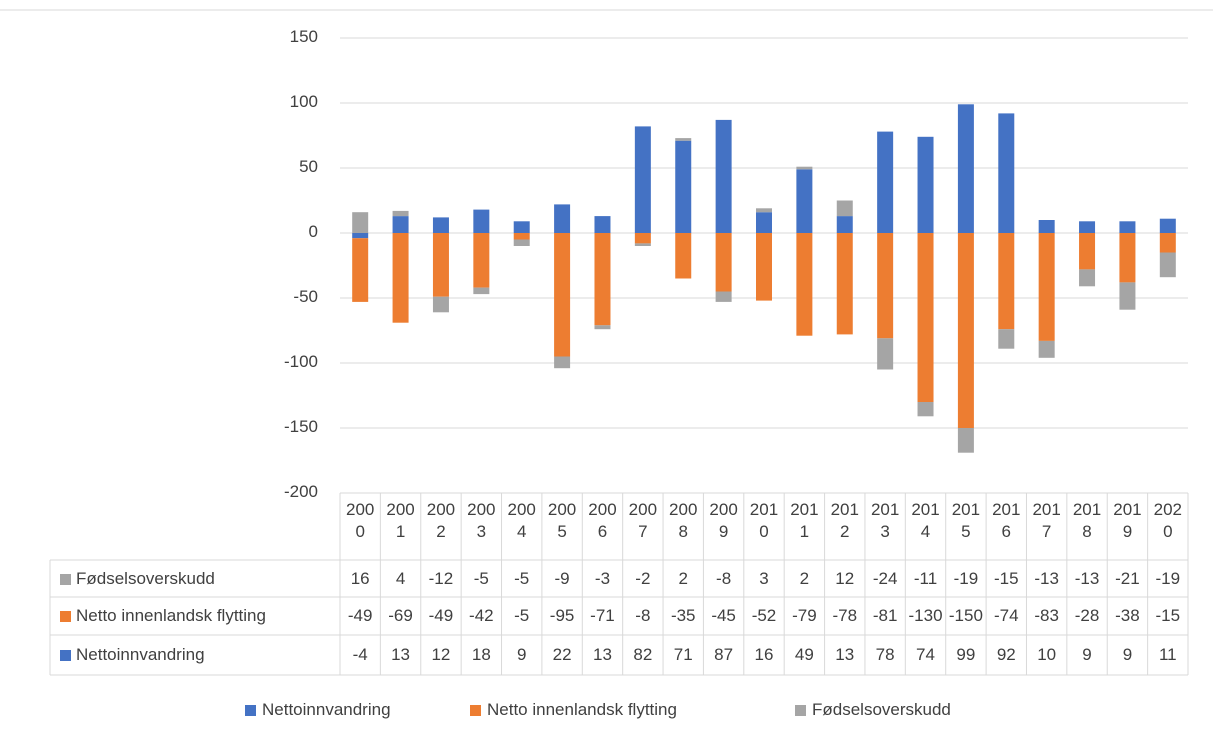 The image size is (1213, 742). Describe the element at coordinates (602, 654) in the screenshot. I see `table-cell: 13` at that location.